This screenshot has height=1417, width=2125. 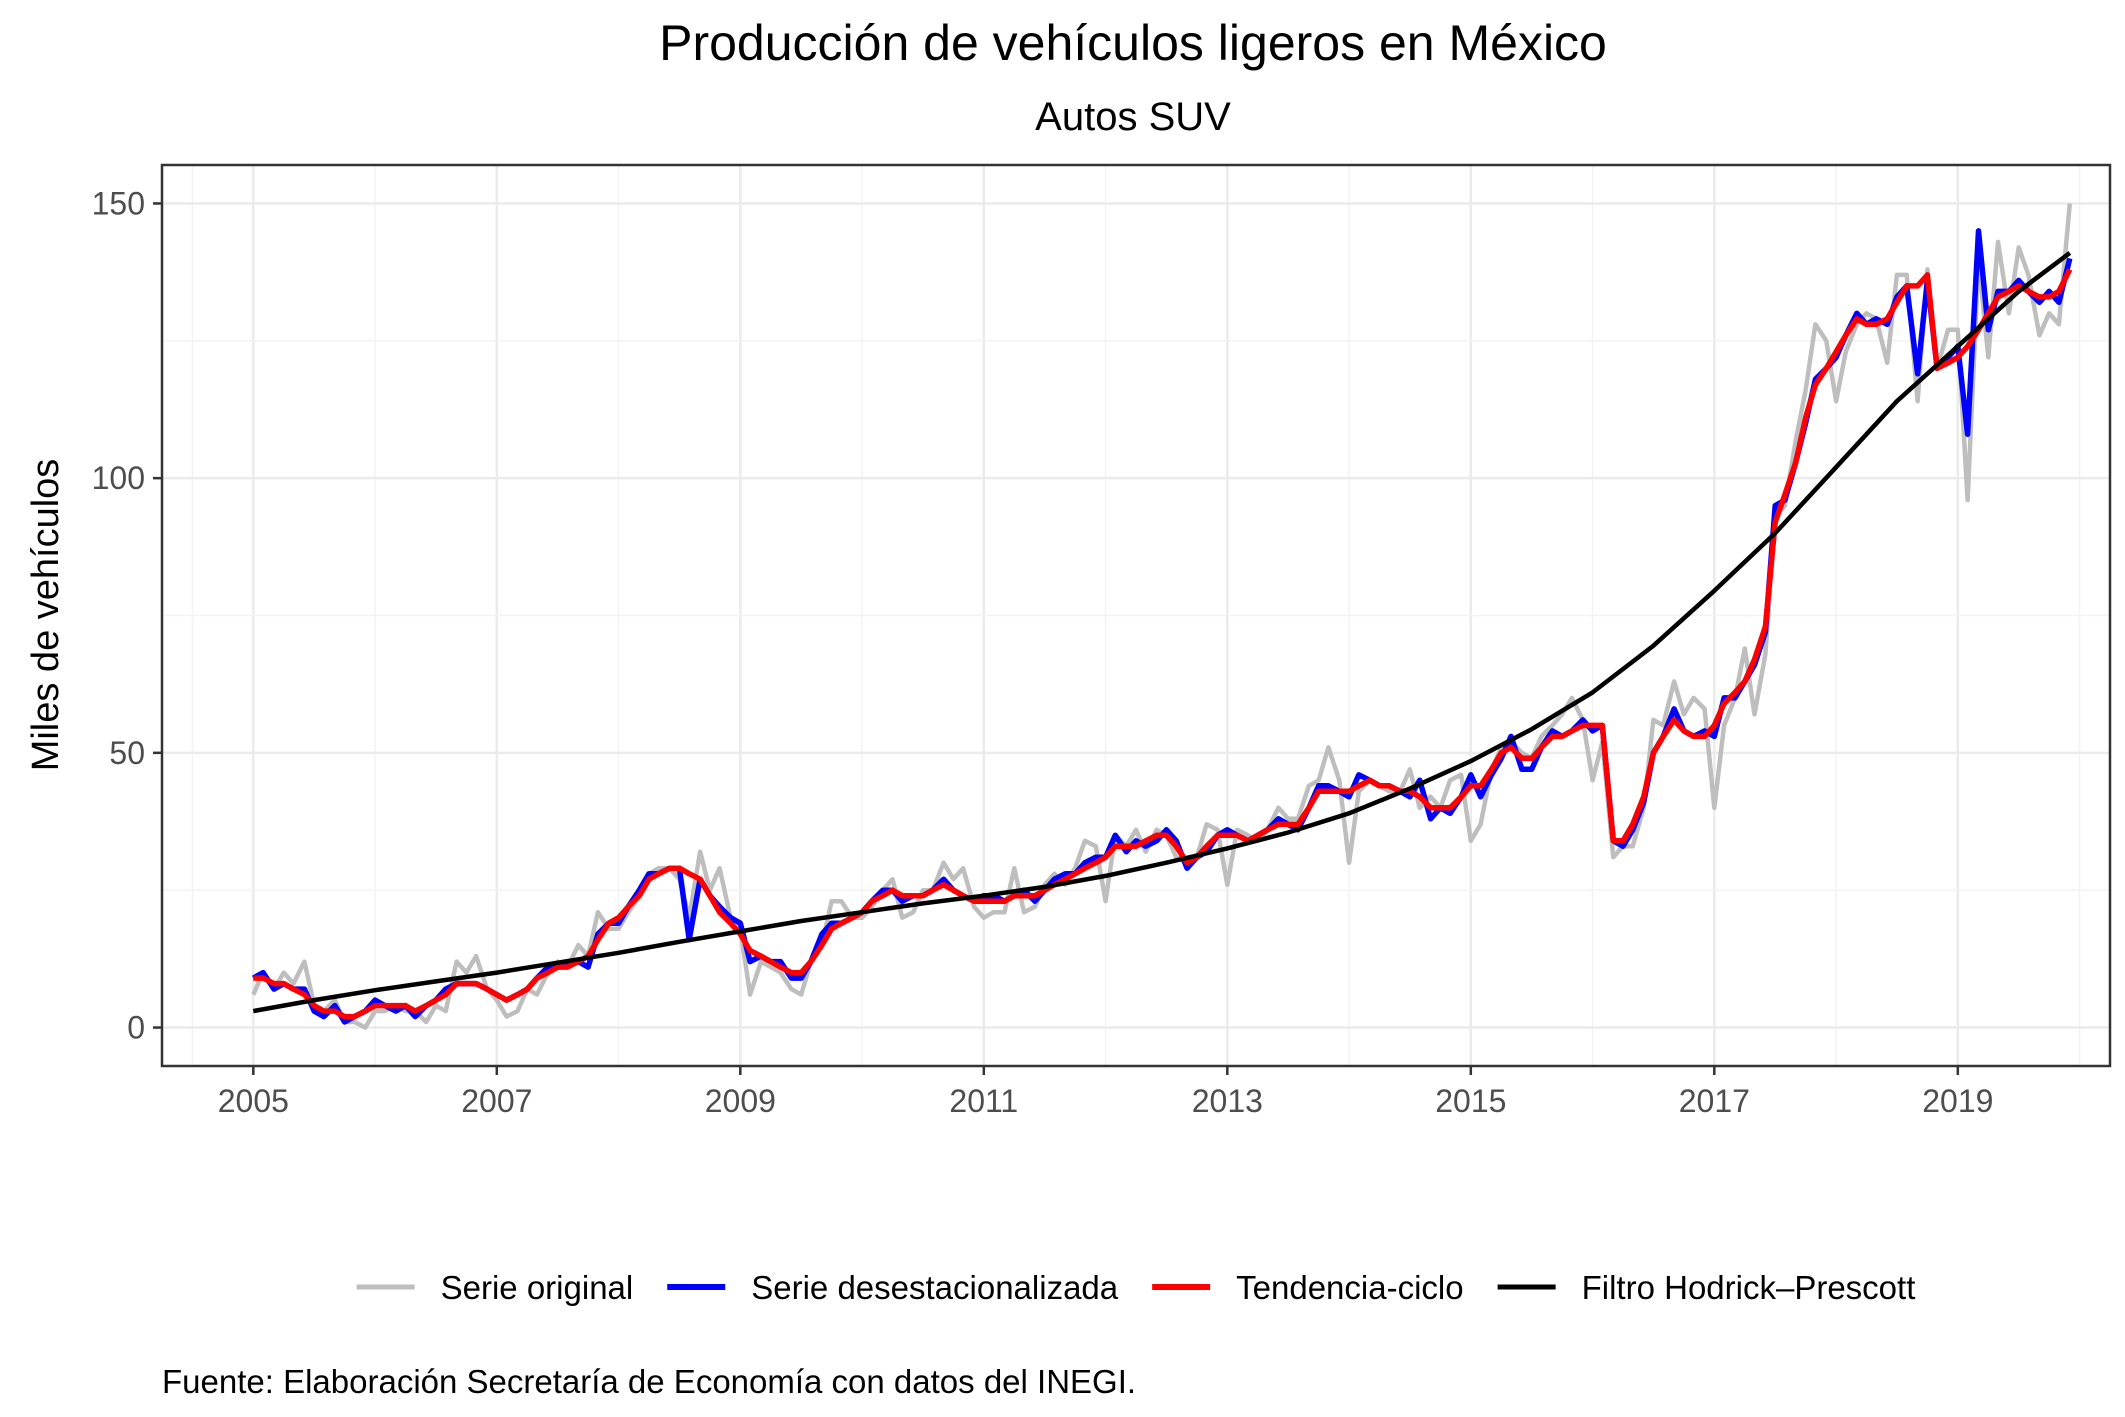 What do you see at coordinates (496, 1101) in the screenshot?
I see `x-tick-label: 2007` at bounding box center [496, 1101].